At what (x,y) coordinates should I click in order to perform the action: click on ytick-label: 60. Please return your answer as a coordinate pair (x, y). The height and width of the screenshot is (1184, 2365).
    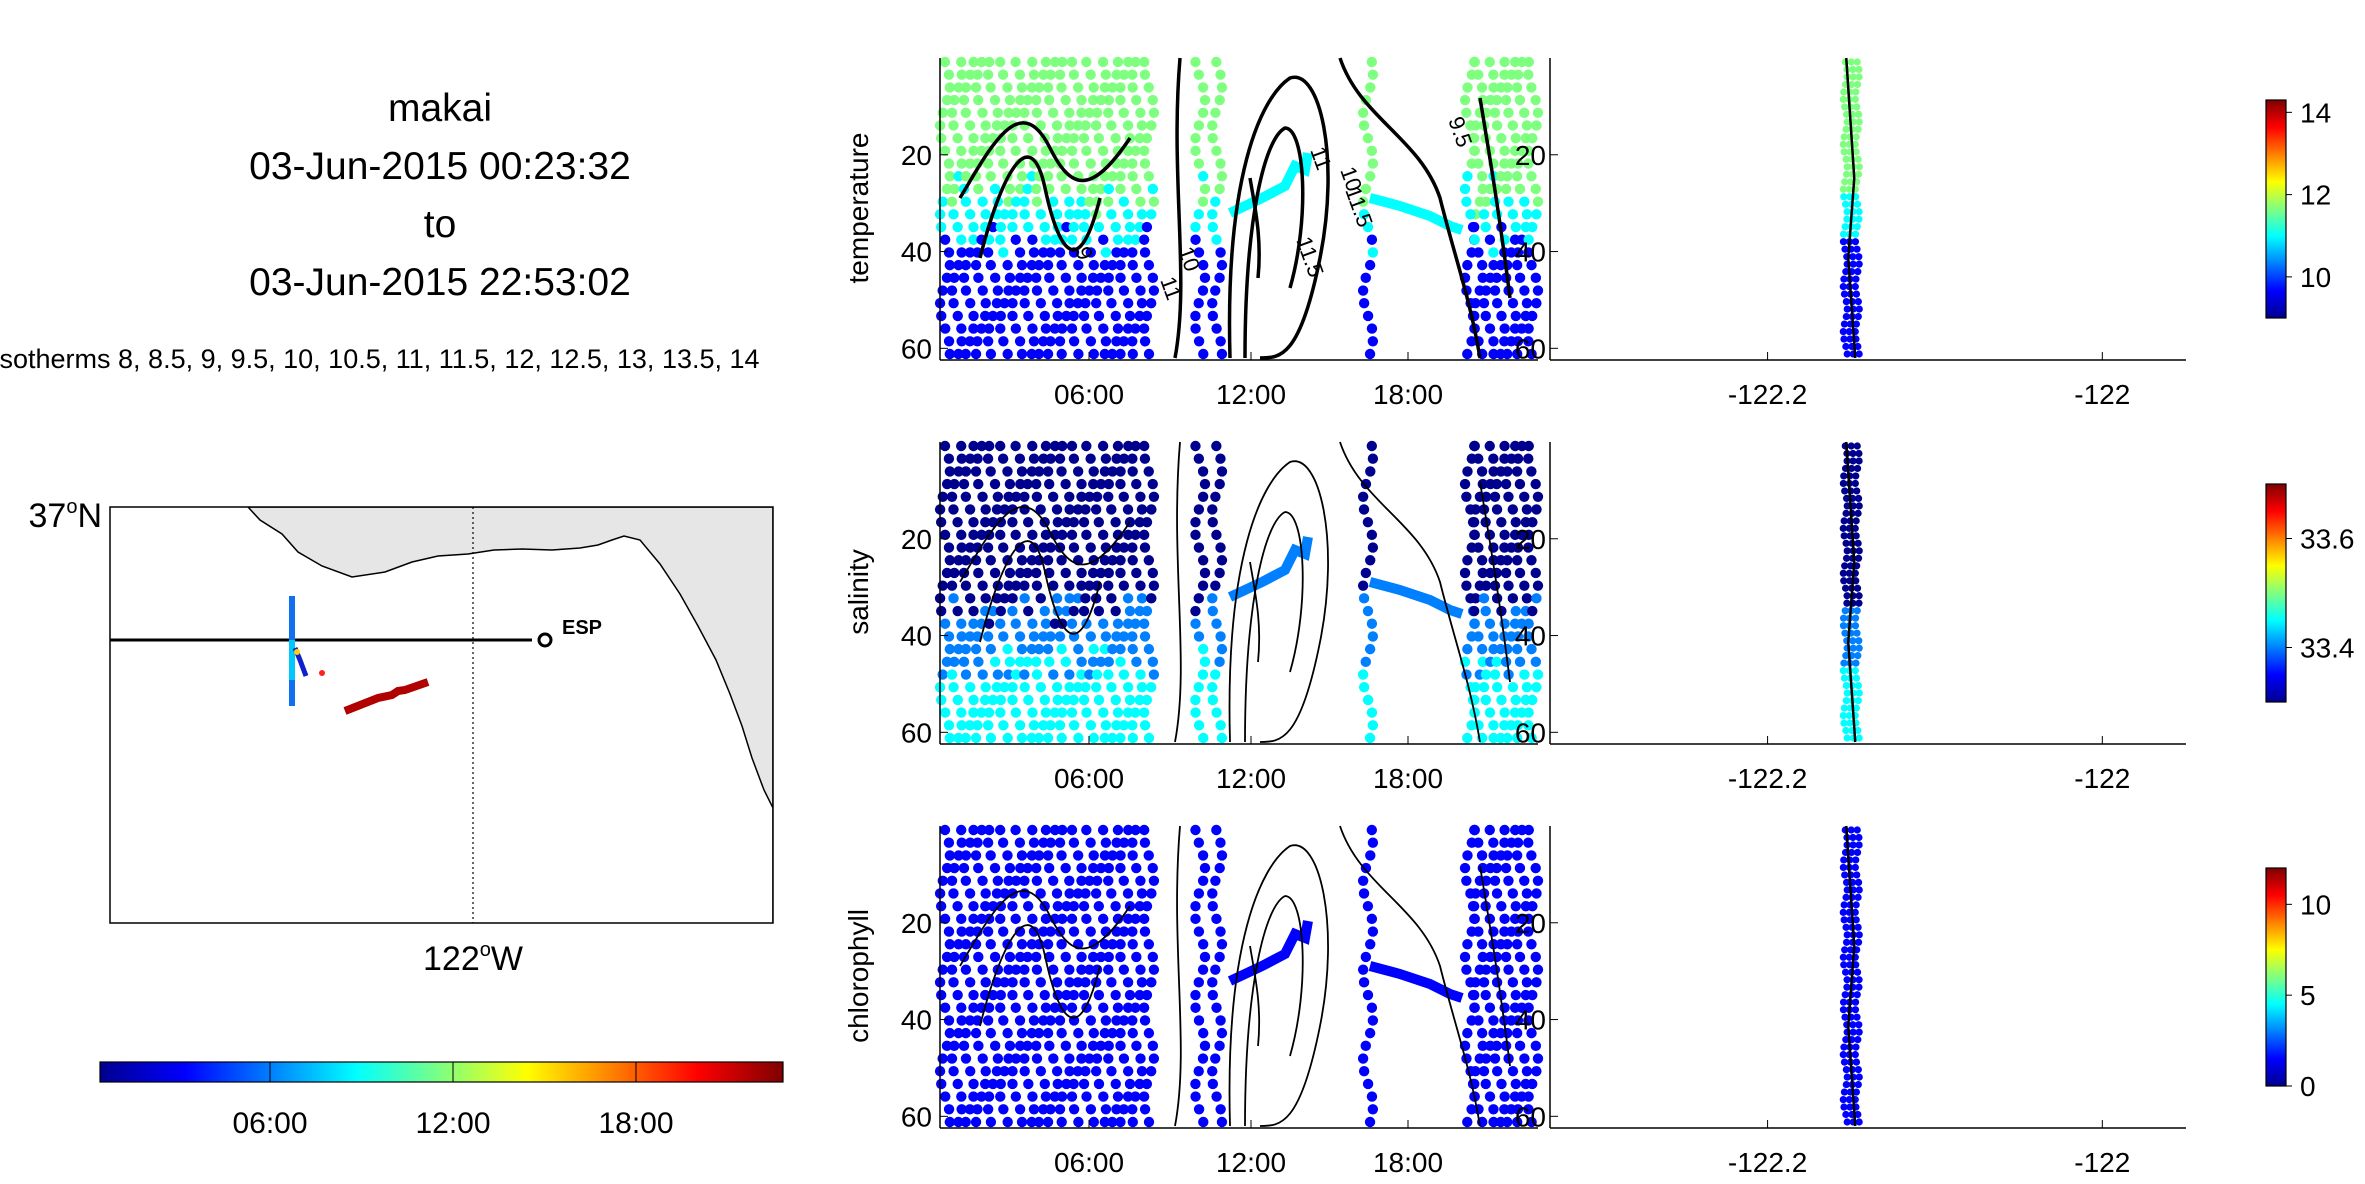
    Looking at the image, I should click on (1530, 732).